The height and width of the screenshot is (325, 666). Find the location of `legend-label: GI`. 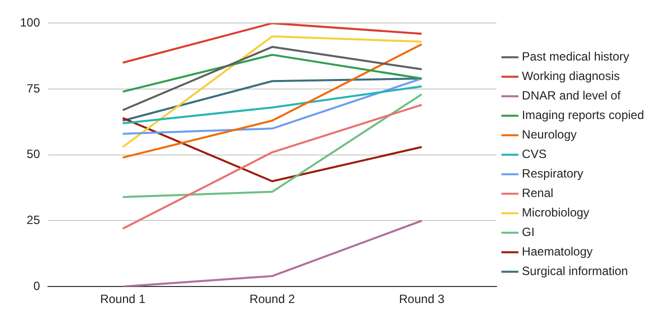

legend-label: GI is located at coordinates (528, 232).